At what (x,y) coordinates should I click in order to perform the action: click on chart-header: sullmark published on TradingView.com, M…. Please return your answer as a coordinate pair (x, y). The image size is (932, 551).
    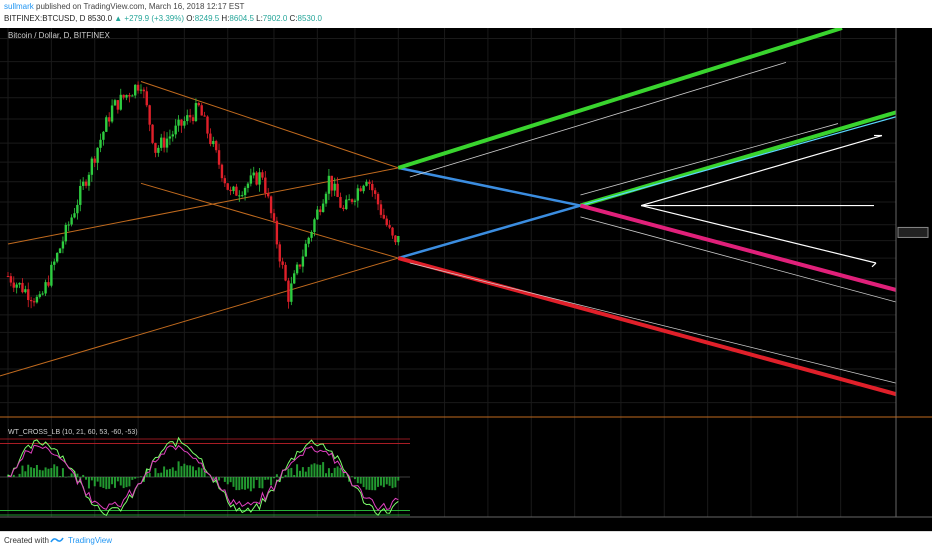
    Looking at the image, I should click on (466, 15).